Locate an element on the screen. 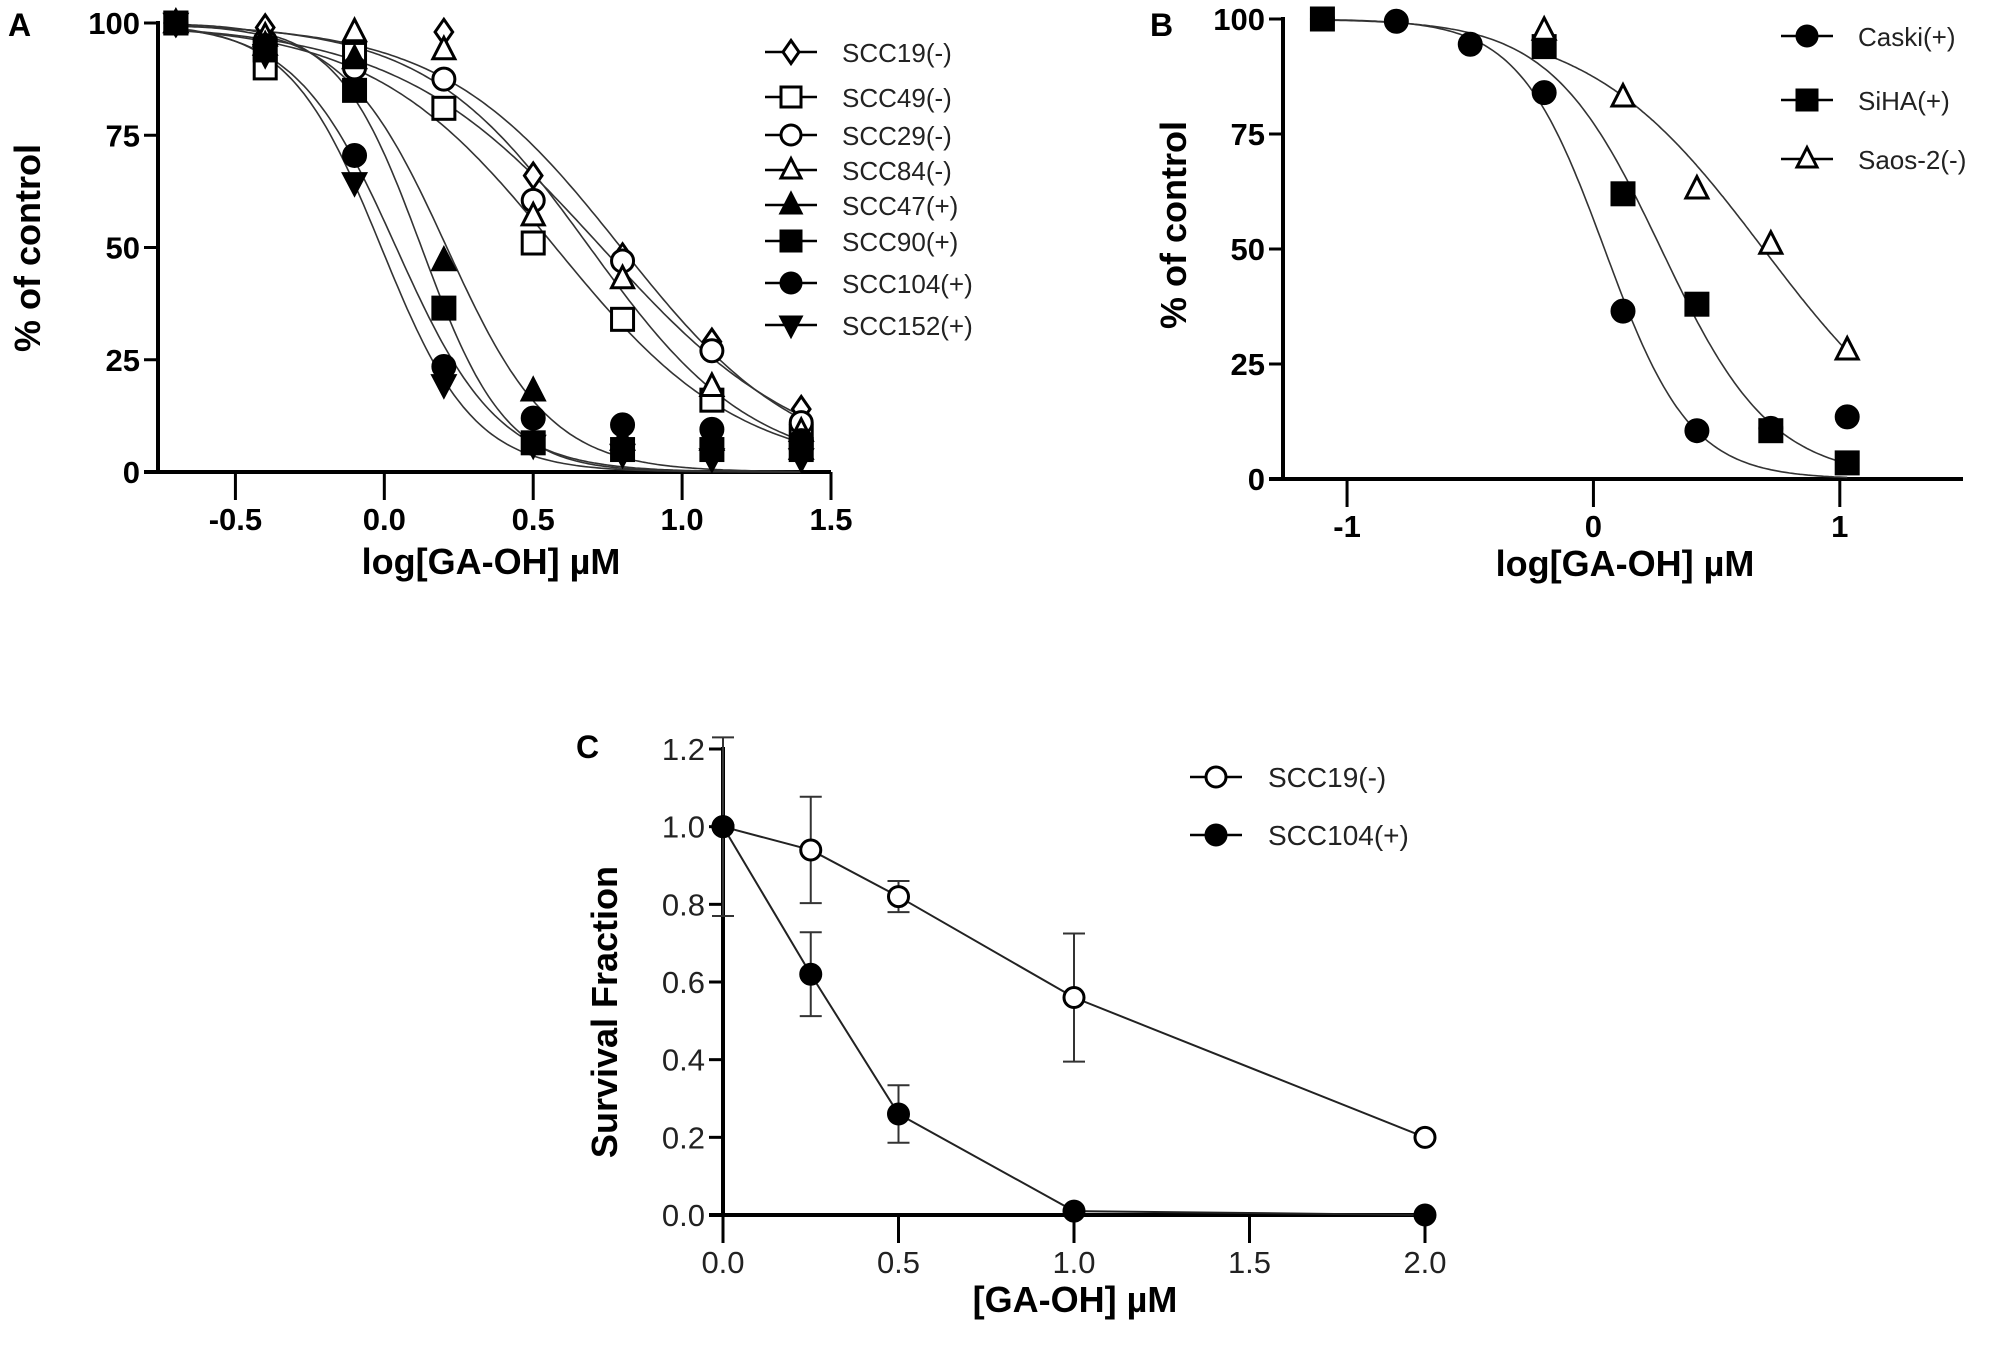 The width and height of the screenshot is (2000, 1352). legend-label: Caski(+) is located at coordinates (1907, 37).